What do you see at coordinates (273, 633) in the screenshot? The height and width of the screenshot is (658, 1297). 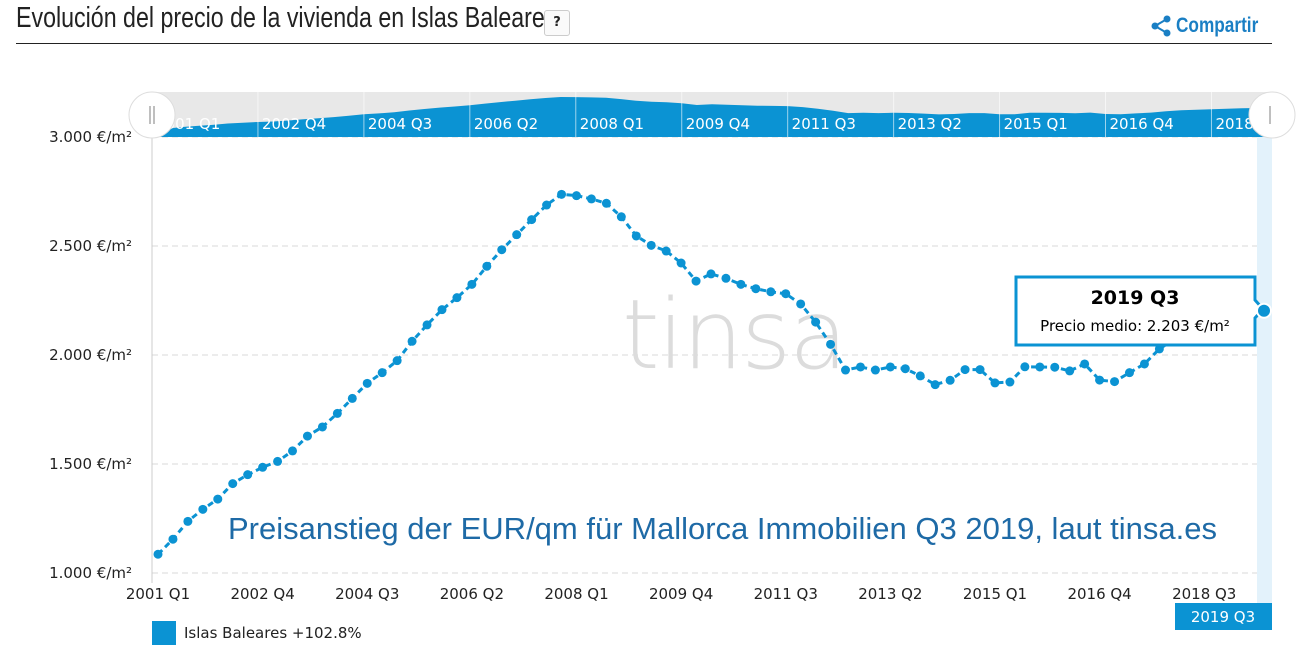 I see `legend-label: Islas Baleares +102.8%` at bounding box center [273, 633].